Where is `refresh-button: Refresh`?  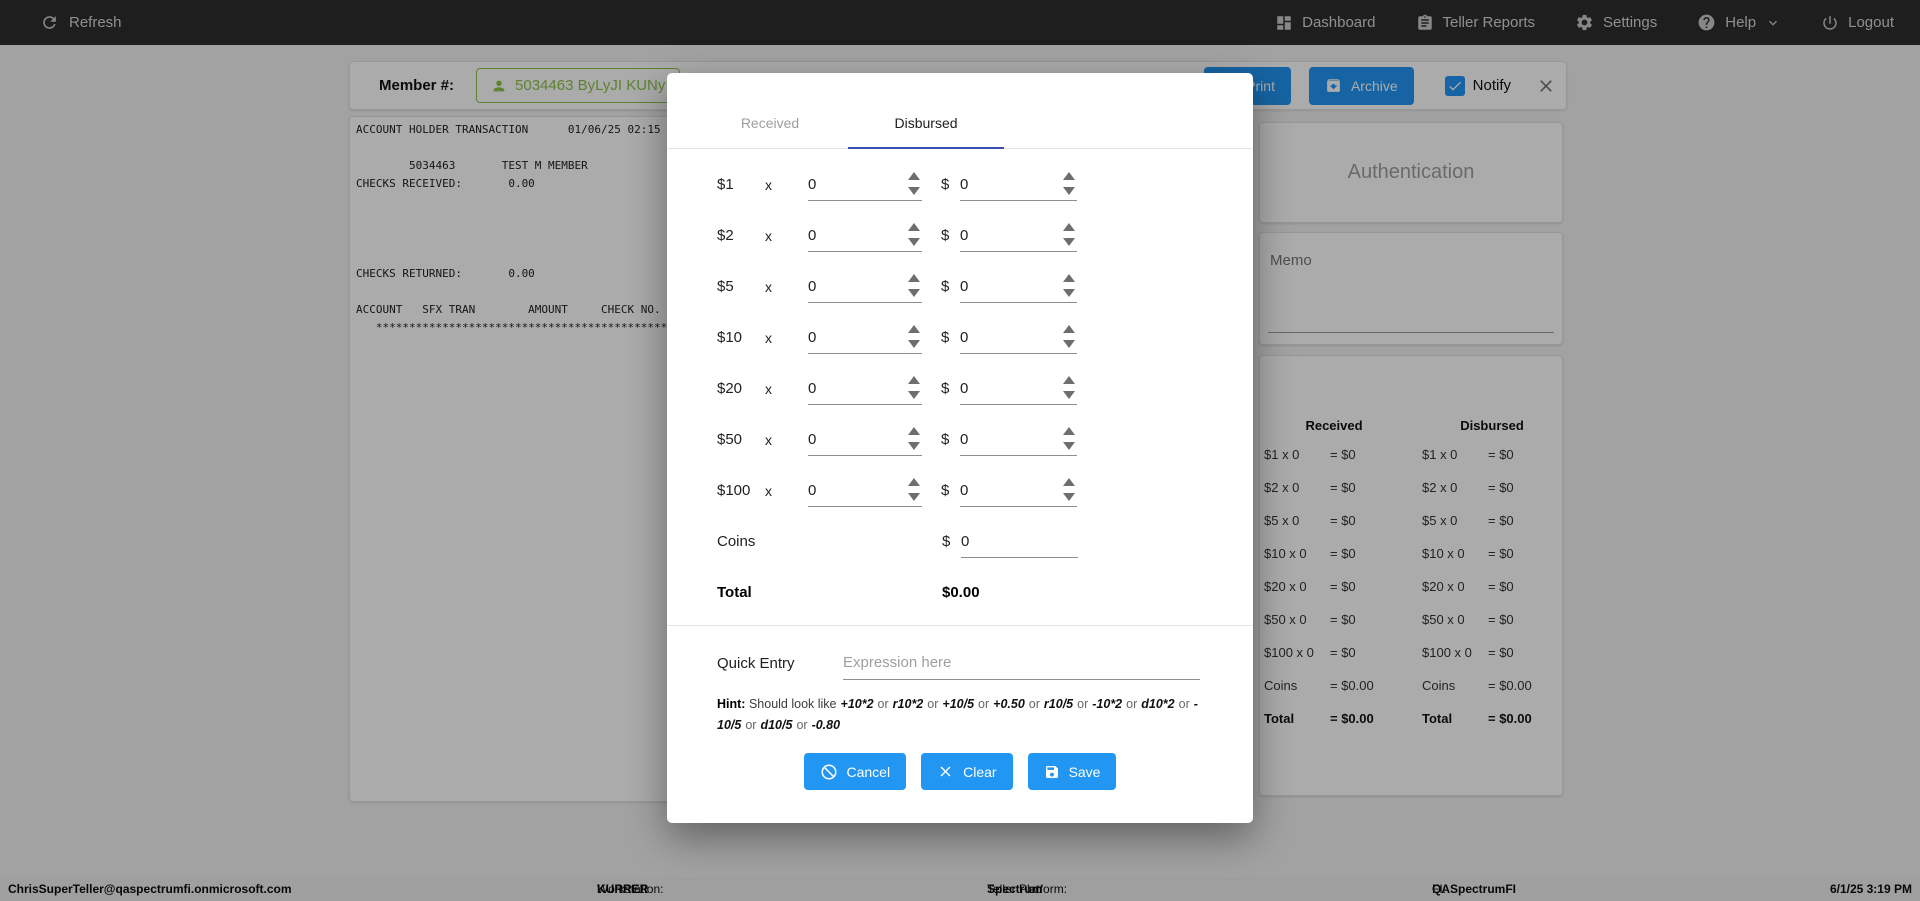 refresh-button: Refresh is located at coordinates (81, 22).